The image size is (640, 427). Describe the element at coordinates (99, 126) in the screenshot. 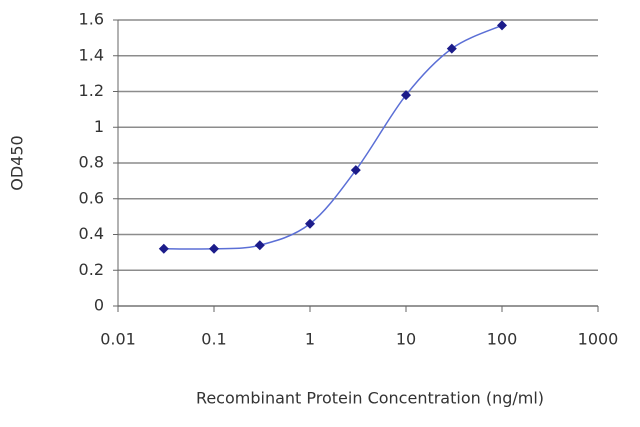

I see `y-tick-label: 1` at that location.